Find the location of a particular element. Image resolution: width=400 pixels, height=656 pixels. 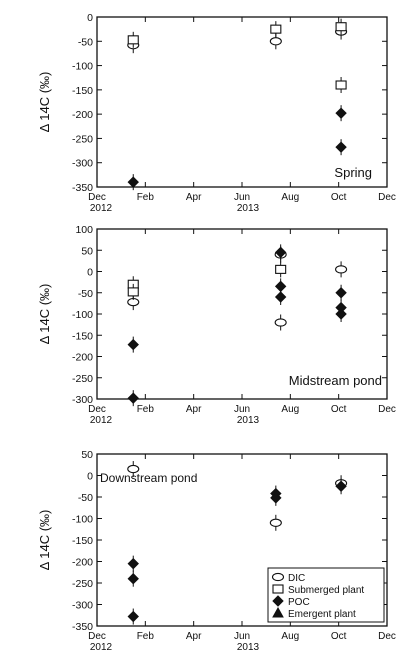

legend-label: DIC is located at coordinates (296, 578).